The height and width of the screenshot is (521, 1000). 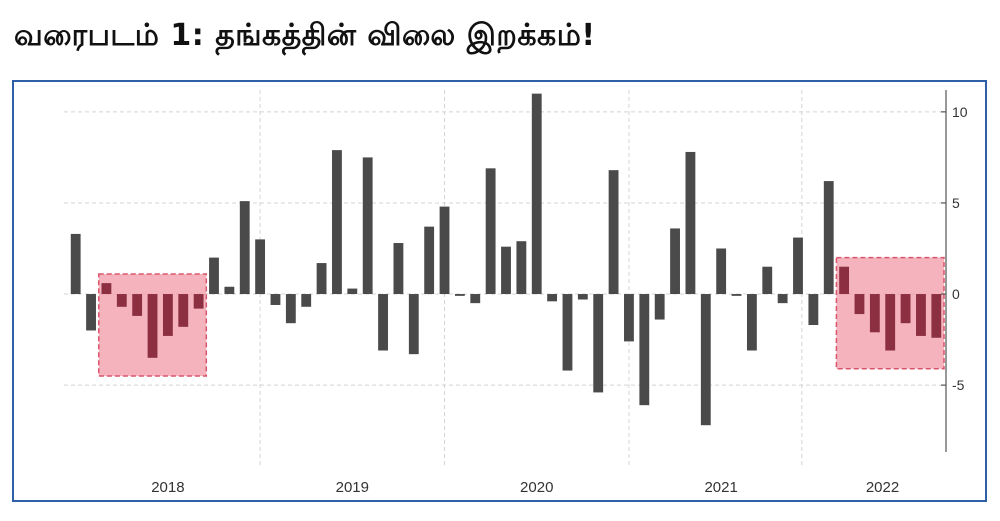 What do you see at coordinates (882, 487) in the screenshot?
I see `x-year-label: 2022` at bounding box center [882, 487].